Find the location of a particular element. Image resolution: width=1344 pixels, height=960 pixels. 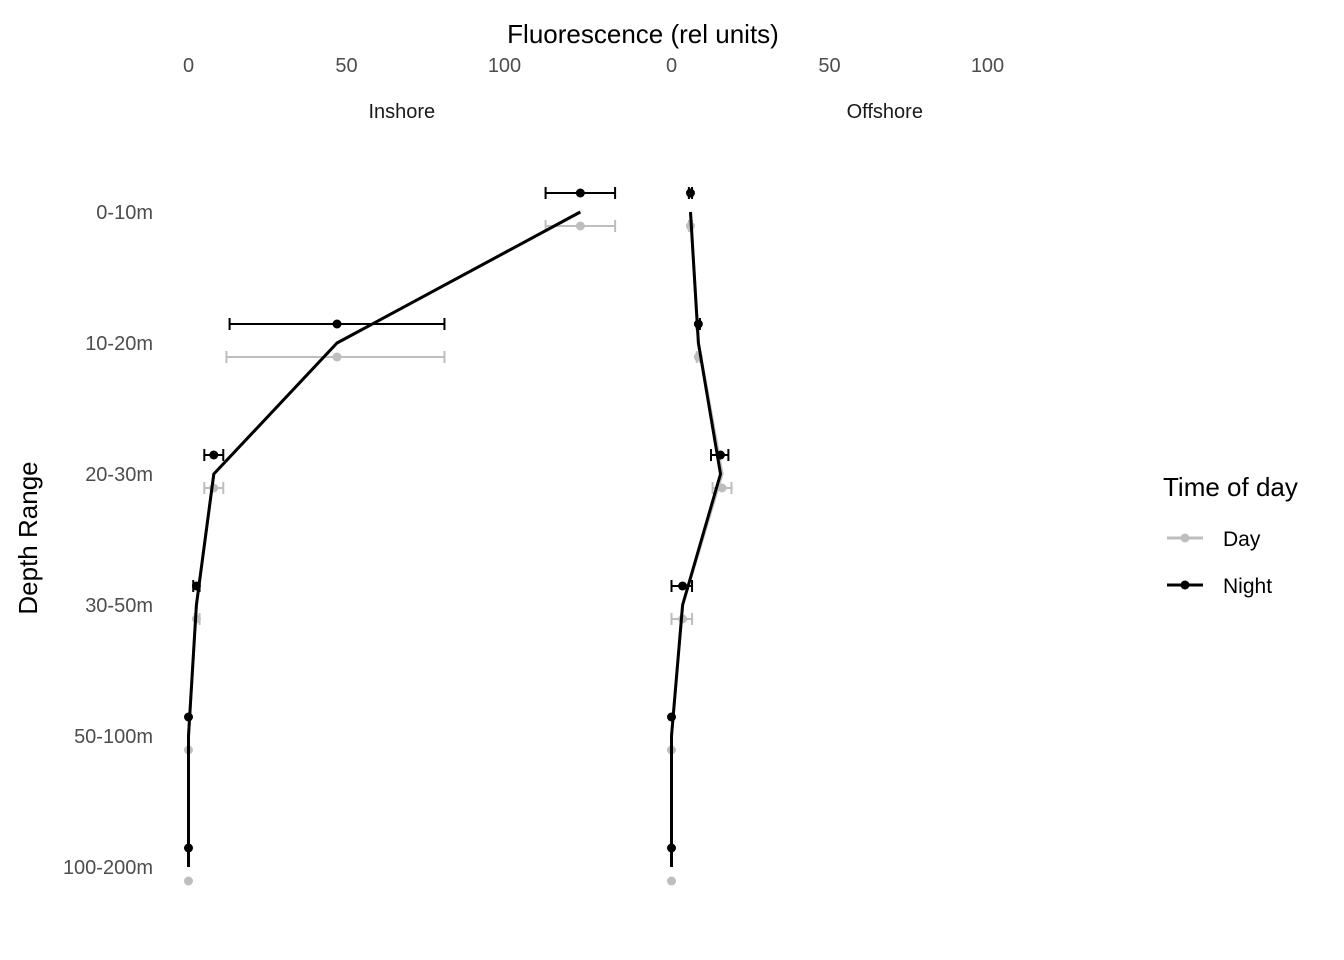

x-axis-title: Fluorescence (rel units) is located at coordinates (643, 34).